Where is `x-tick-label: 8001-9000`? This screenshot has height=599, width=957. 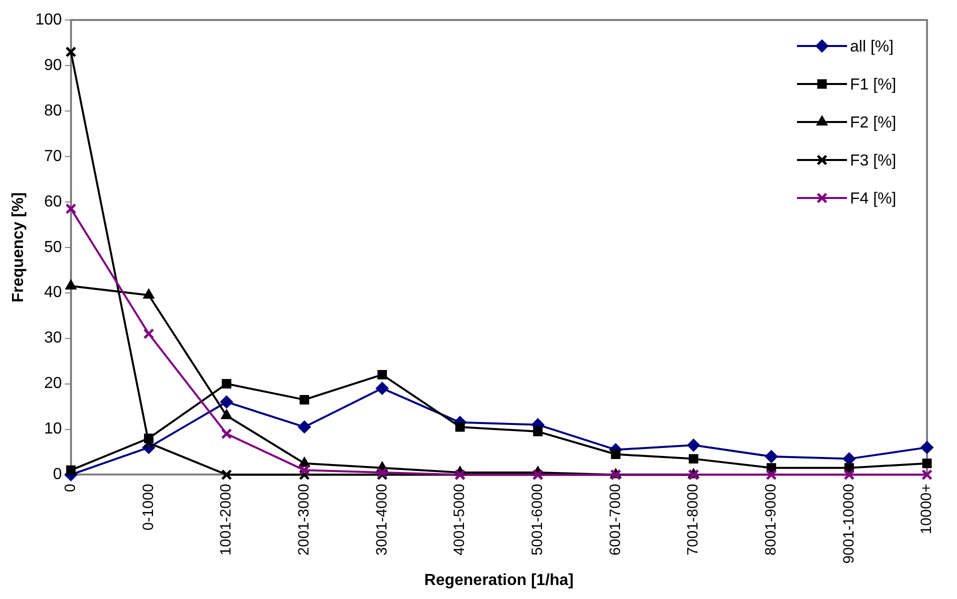 x-tick-label: 8001-9000 is located at coordinates (771, 520).